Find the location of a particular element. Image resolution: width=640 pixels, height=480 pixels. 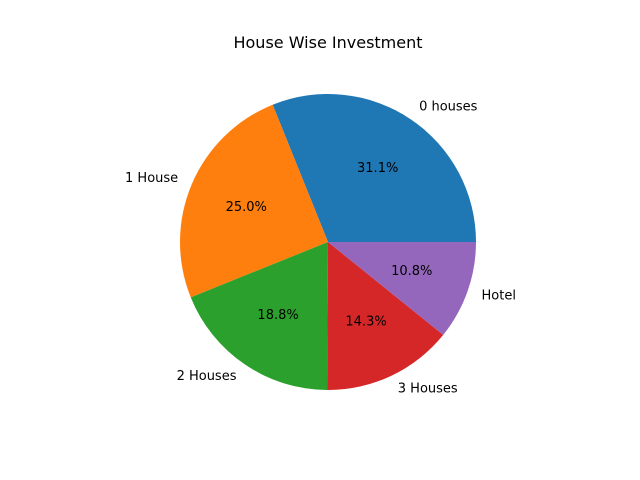

pie-slice-2-houses is located at coordinates (259, 316).